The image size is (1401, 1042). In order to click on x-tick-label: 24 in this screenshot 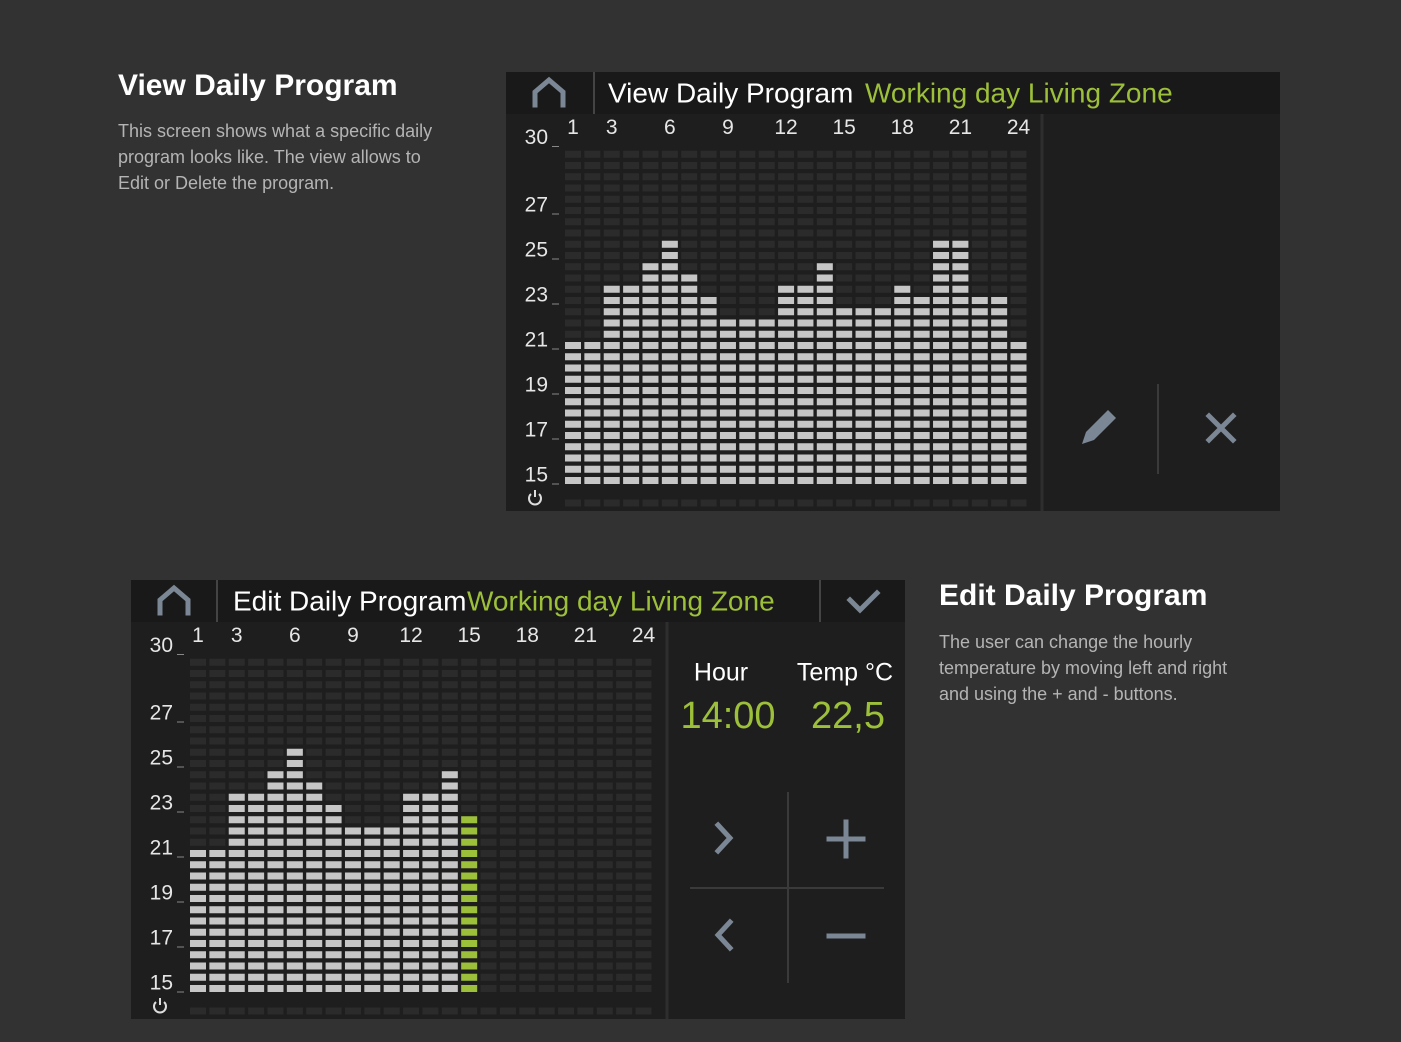, I will do `click(644, 635)`.